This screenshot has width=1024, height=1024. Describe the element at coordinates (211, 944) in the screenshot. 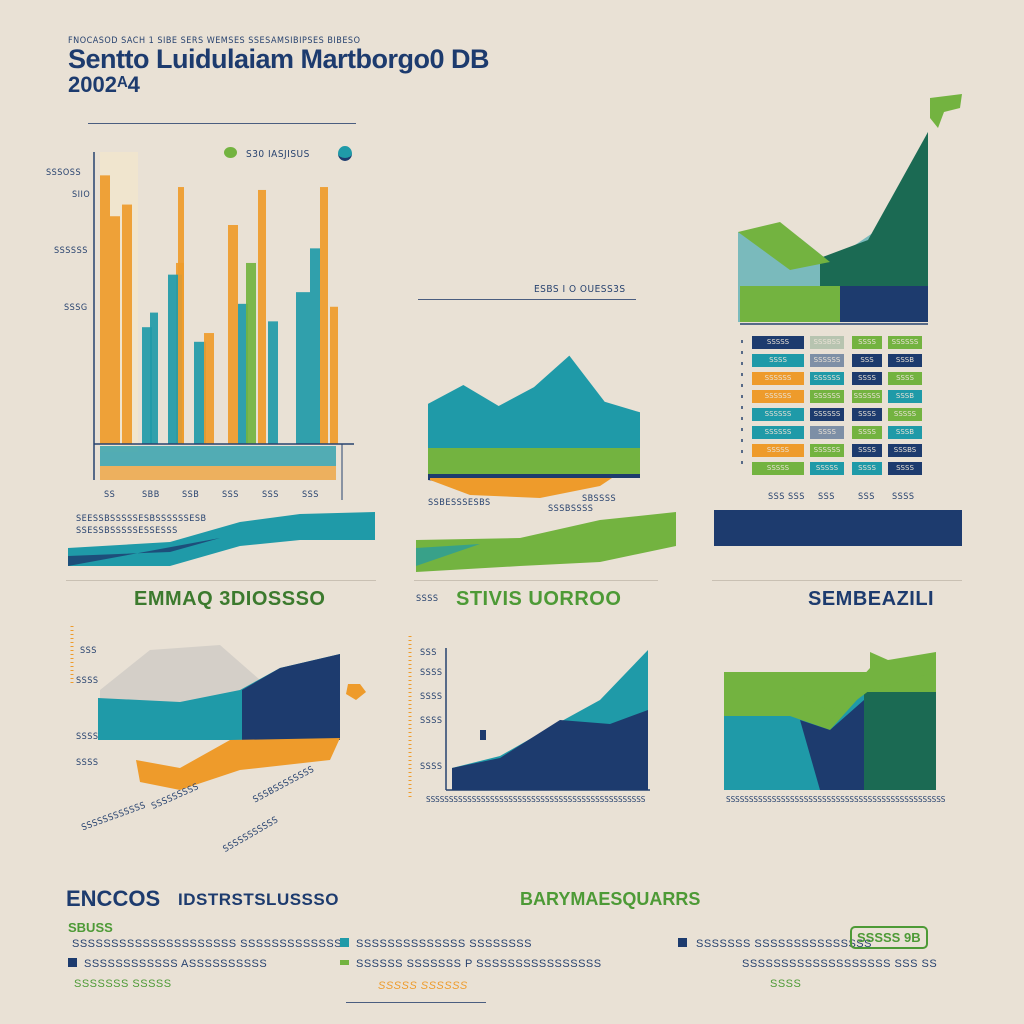

I see `footer-col1-line: SSSSSSSSSSSSSSSSSSSSS SSSSSSSSSSSSSS` at that location.